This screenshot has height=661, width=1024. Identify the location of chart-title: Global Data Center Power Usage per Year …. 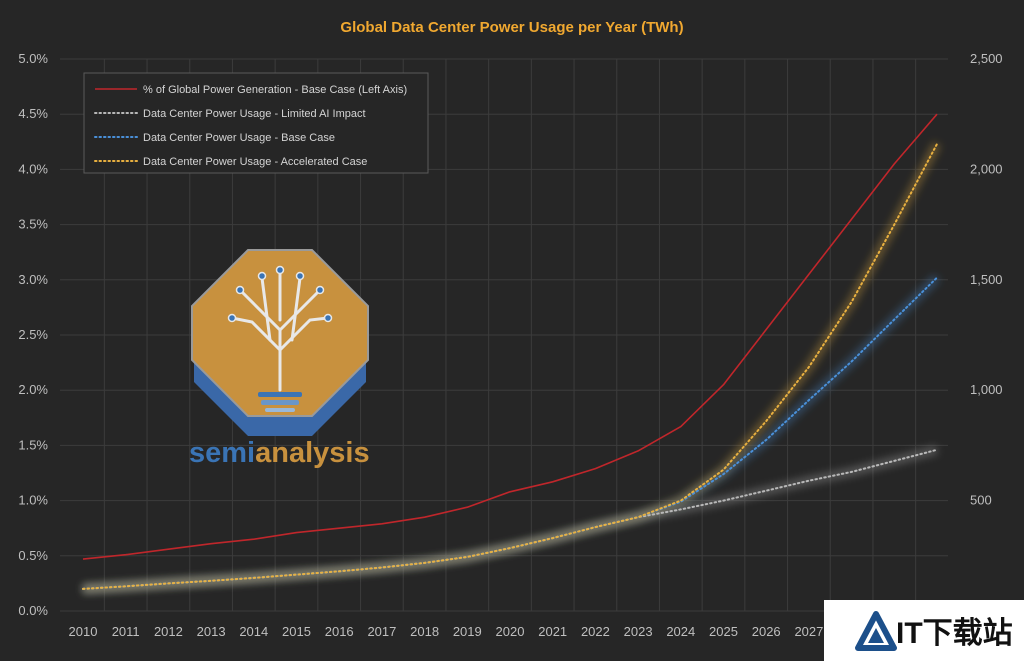
(511, 27).